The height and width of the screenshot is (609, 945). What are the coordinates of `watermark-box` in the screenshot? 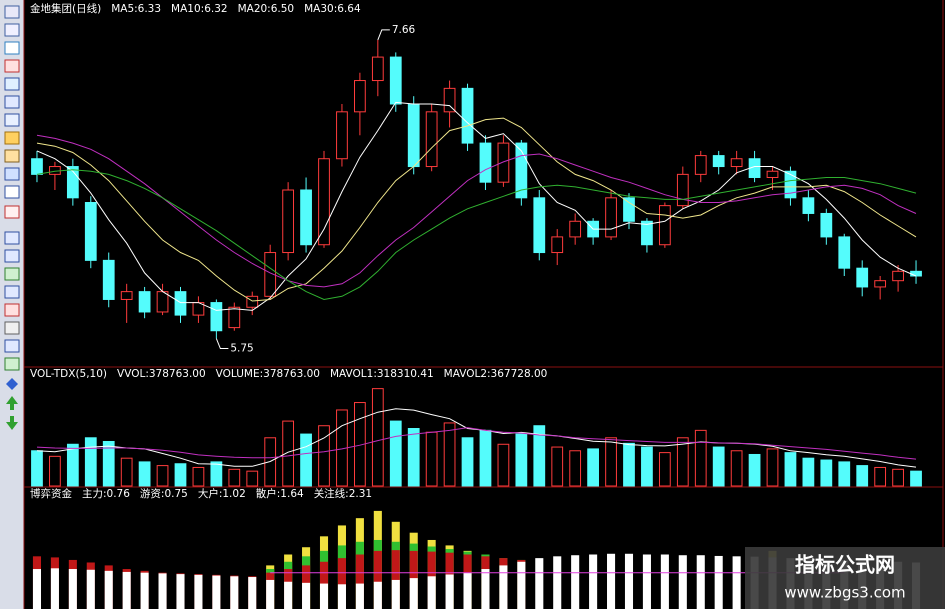 It's located at (845, 578).